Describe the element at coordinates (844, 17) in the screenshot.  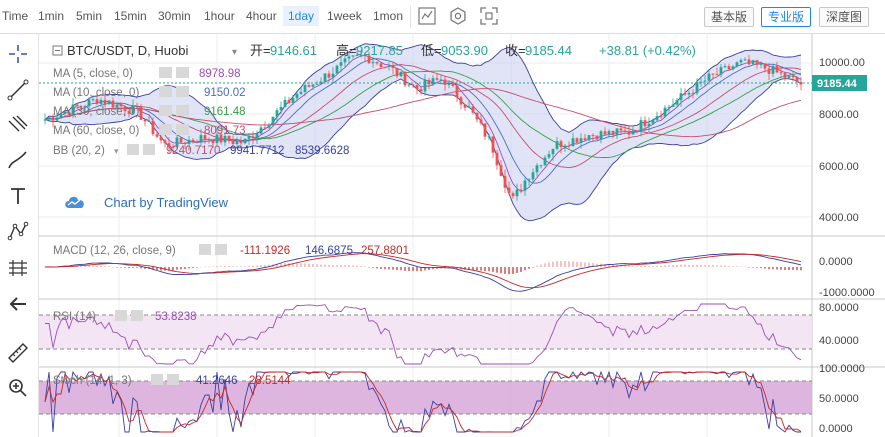
I see `depth-chart-button: 深度图` at that location.